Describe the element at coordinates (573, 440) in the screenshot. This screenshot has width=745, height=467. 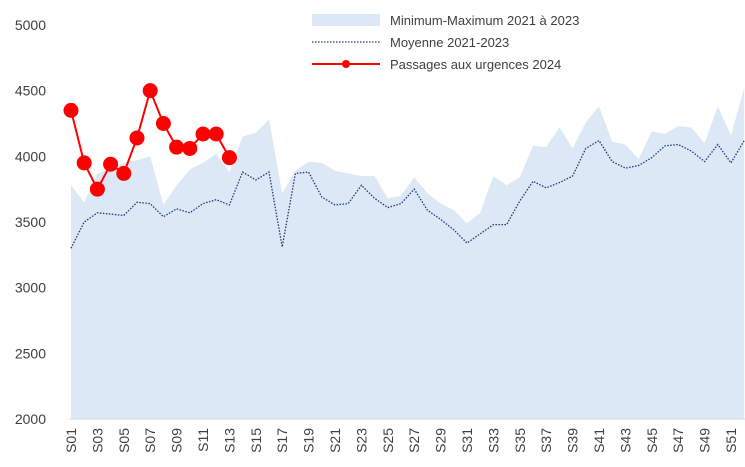
I see `x-tick-label: S39` at that location.